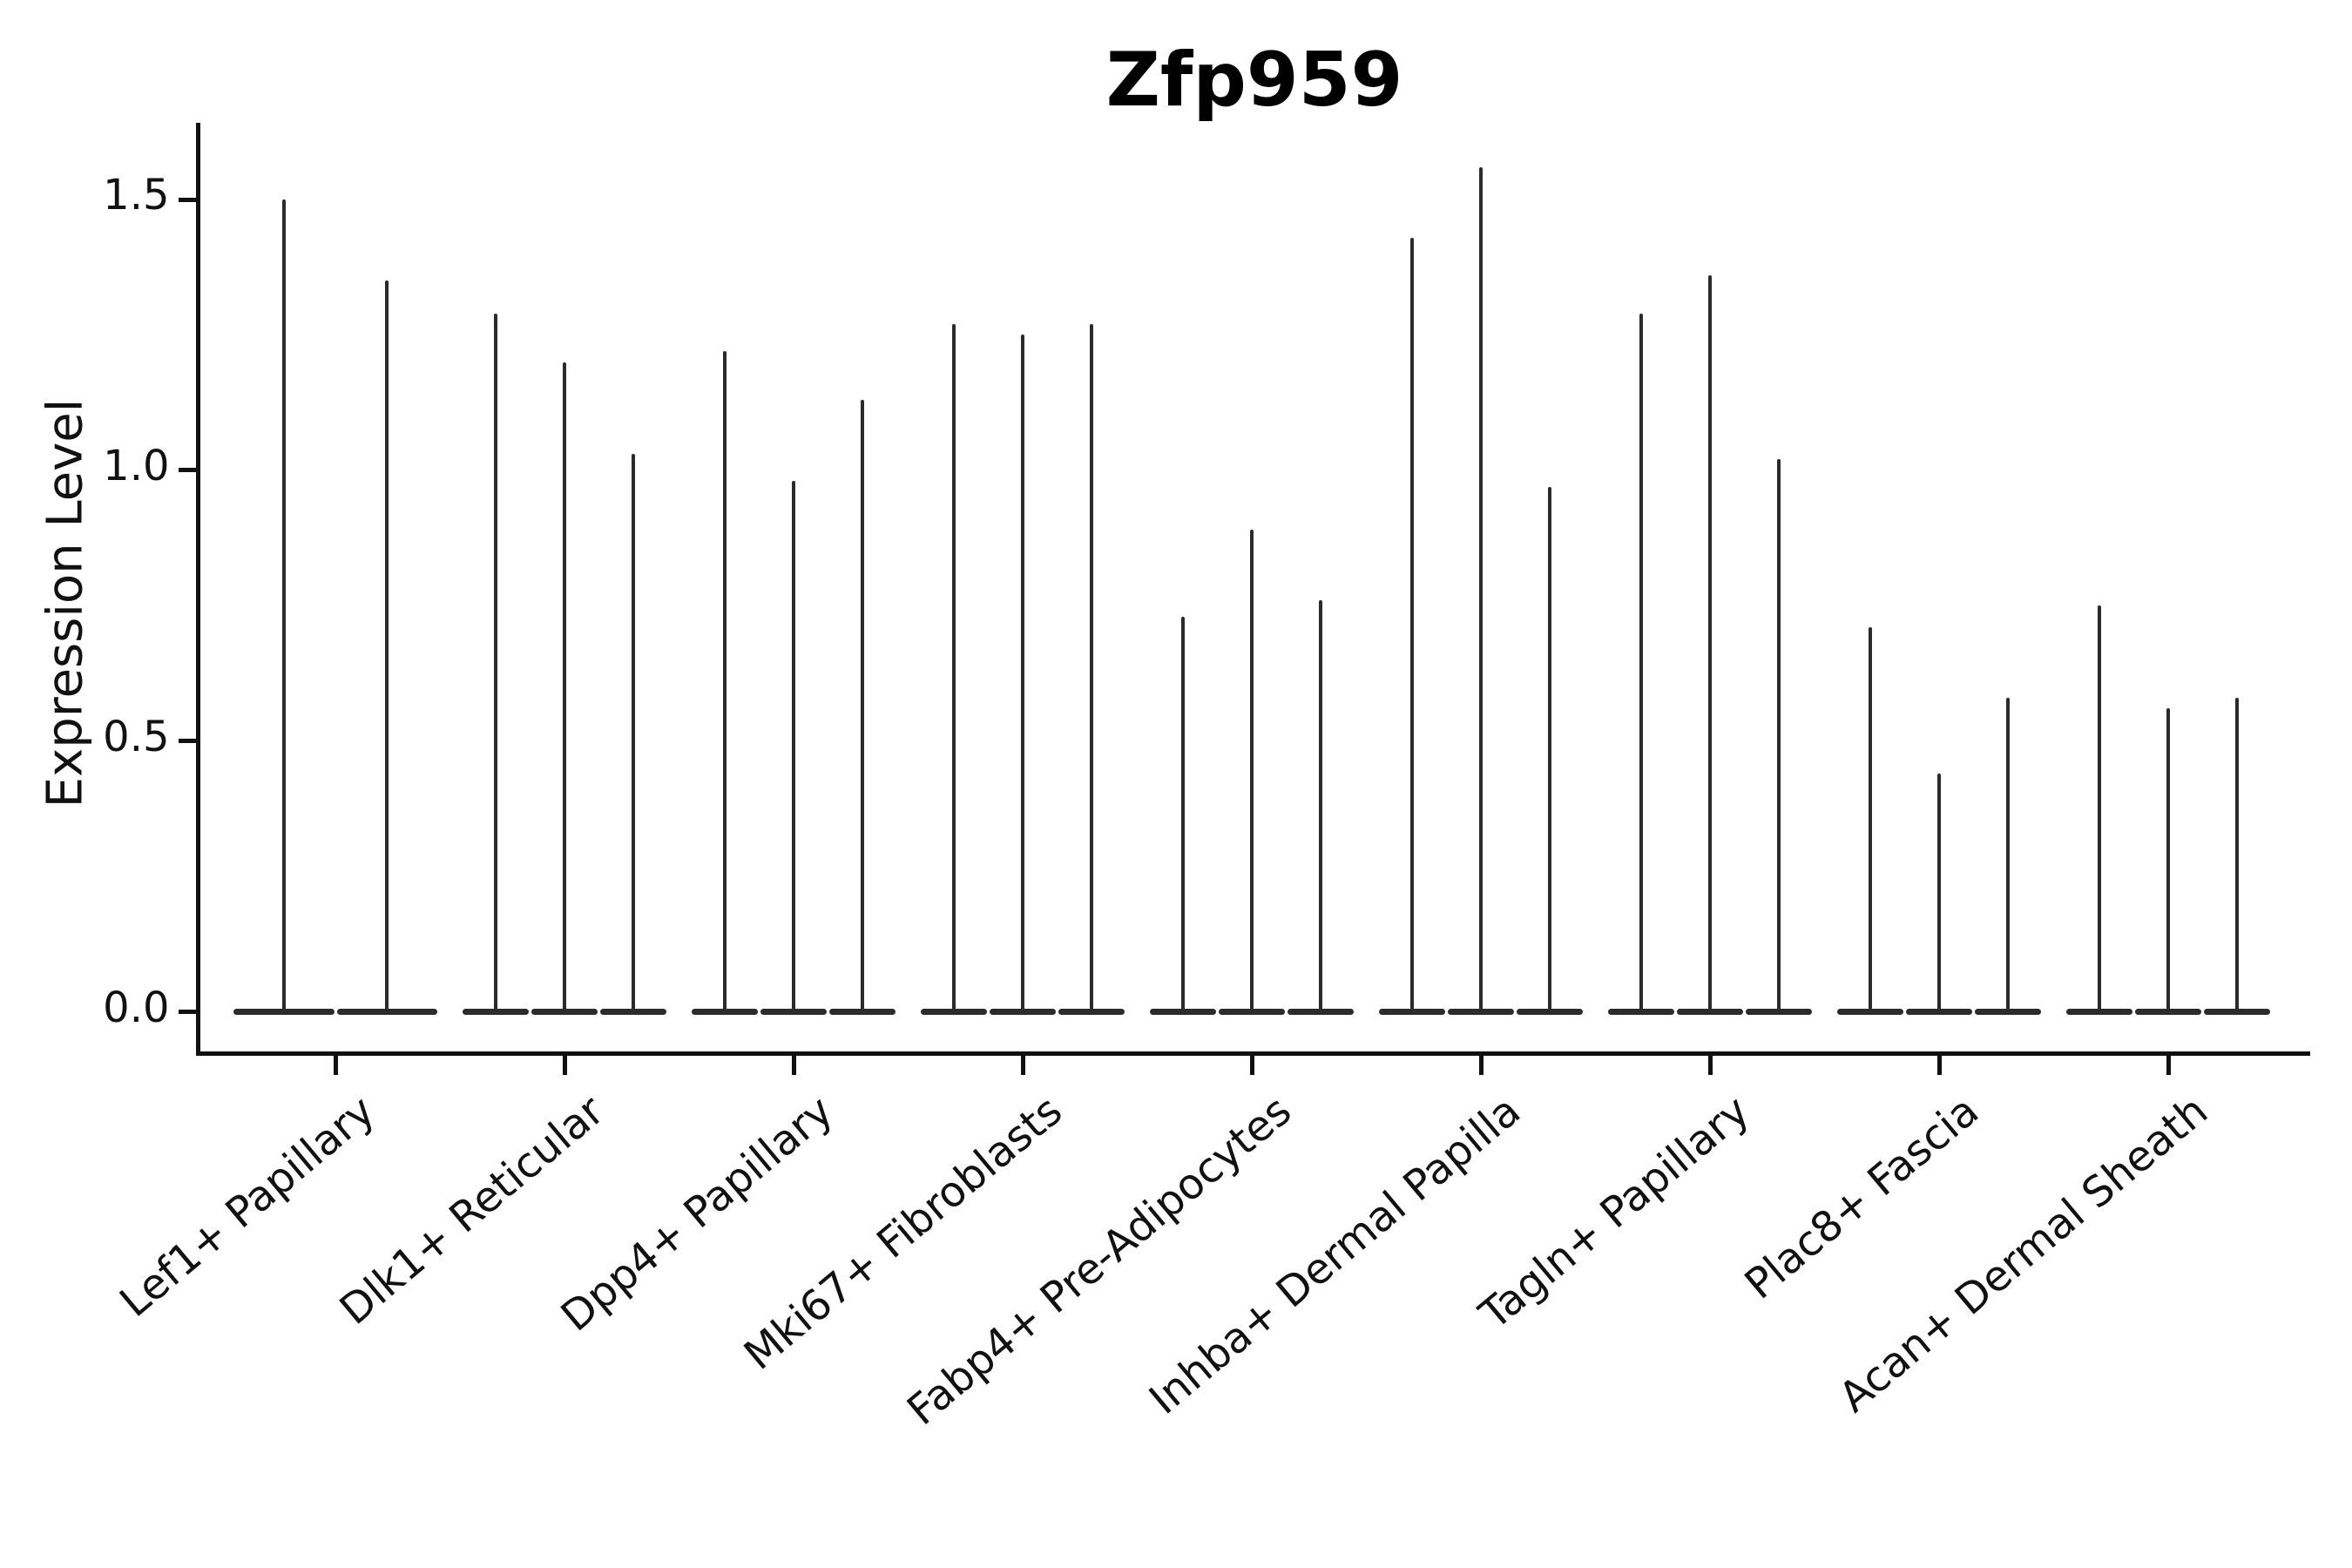 Image resolution: width=2352 pixels, height=1568 pixels. Describe the element at coordinates (136, 736) in the screenshot. I see `y-tick-label: 0.5` at that location.